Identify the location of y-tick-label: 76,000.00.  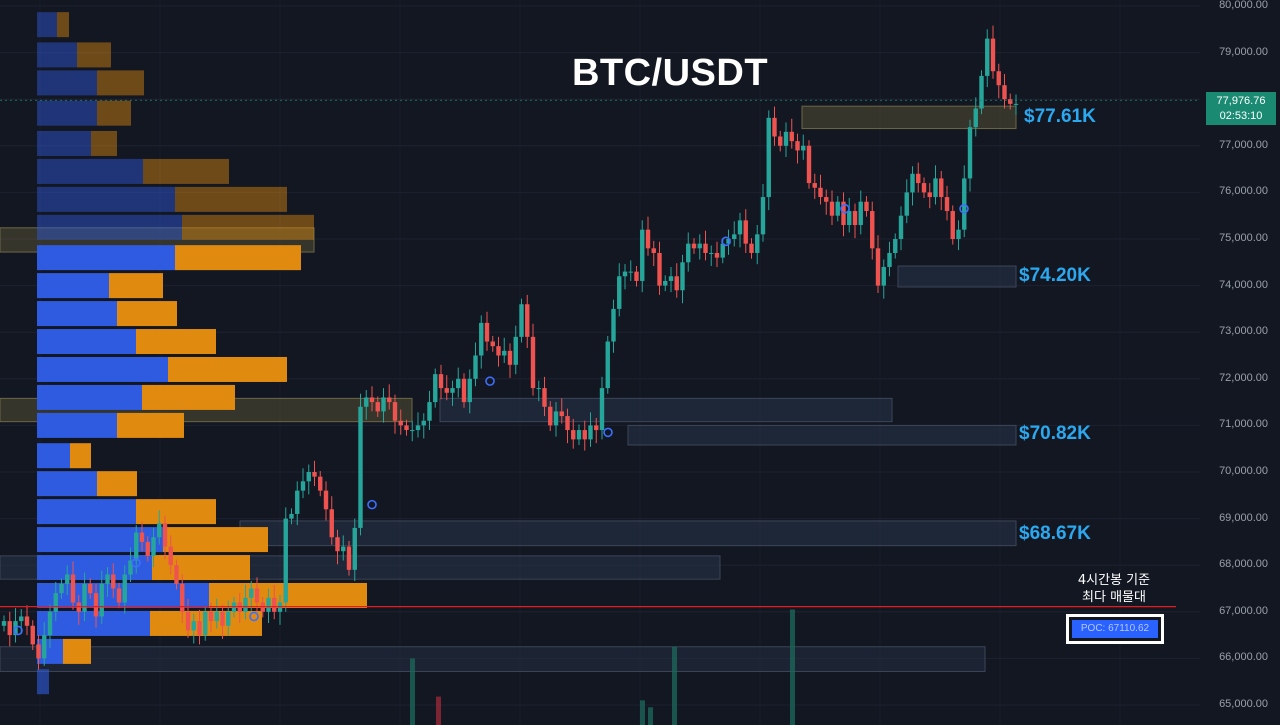
(1243, 191).